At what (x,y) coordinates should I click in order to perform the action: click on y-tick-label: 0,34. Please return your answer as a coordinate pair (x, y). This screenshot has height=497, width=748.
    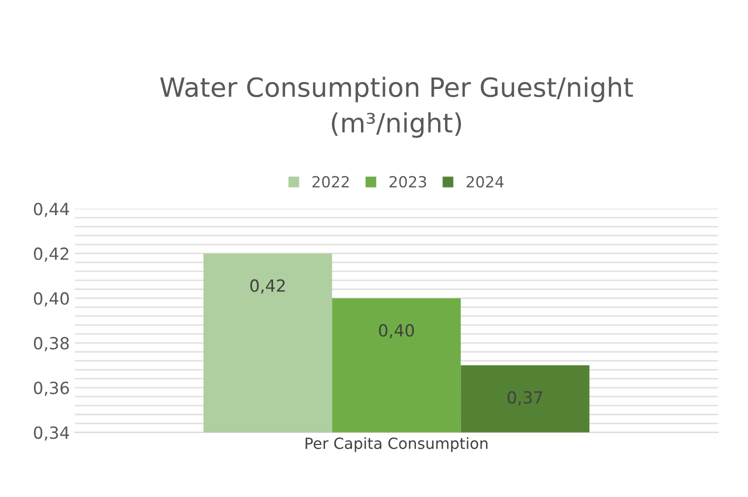
    Looking at the image, I should click on (52, 433).